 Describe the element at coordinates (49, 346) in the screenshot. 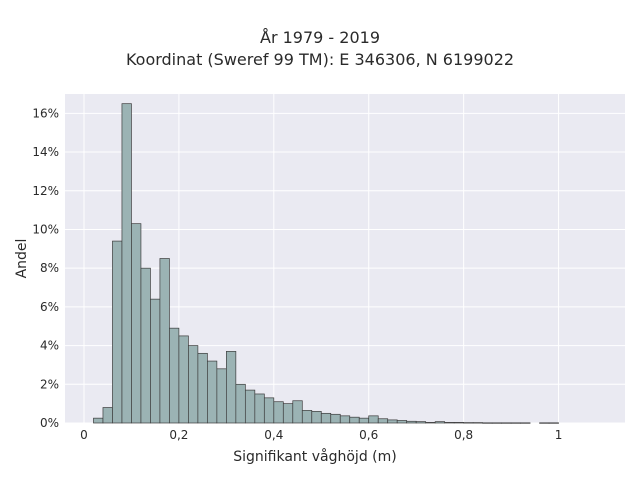

I see `y-tick-label: 4%` at that location.